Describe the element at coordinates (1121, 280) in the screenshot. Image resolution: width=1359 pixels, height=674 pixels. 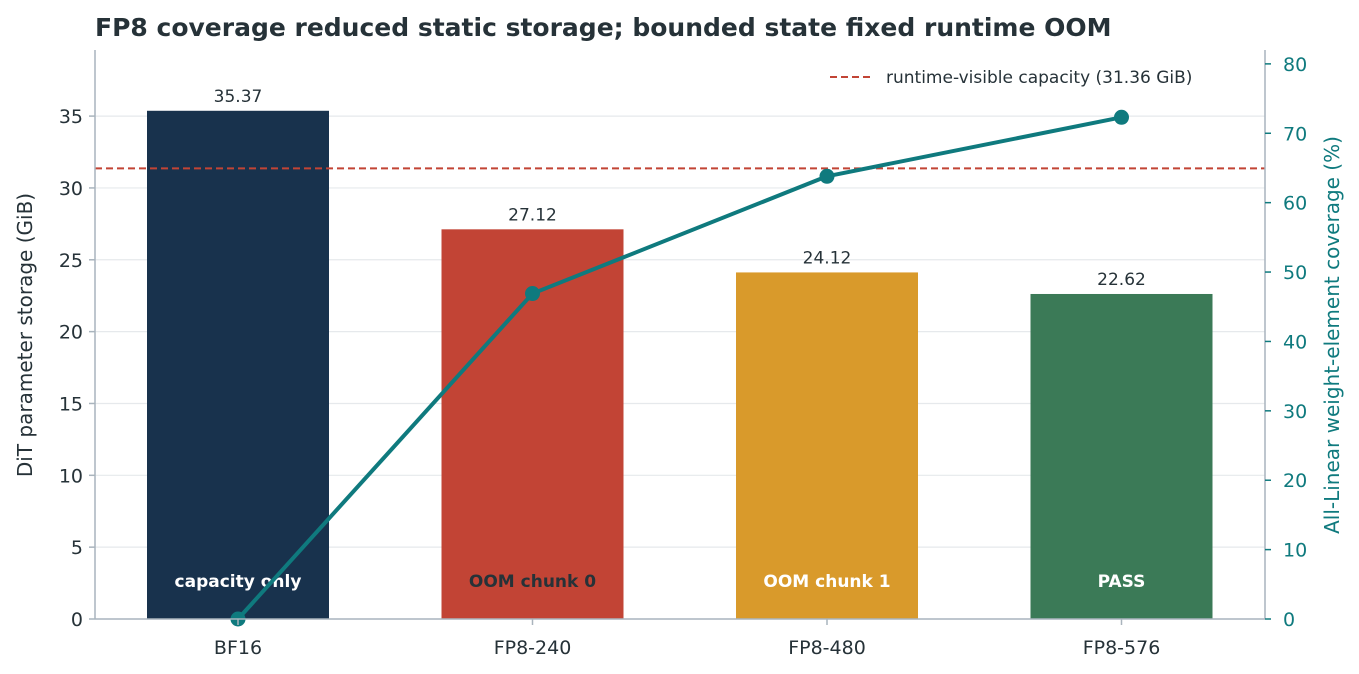
I see `bar-value-label-fp8-576: 22.62` at that location.